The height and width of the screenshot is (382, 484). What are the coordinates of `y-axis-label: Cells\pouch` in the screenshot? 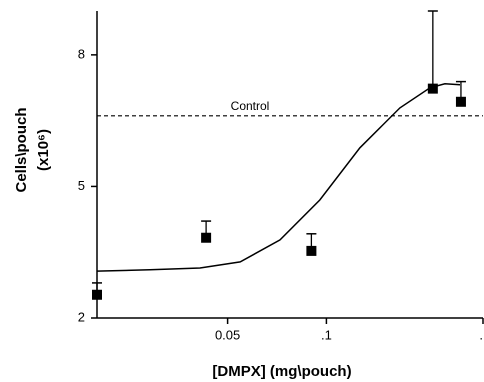 It's located at (21, 149).